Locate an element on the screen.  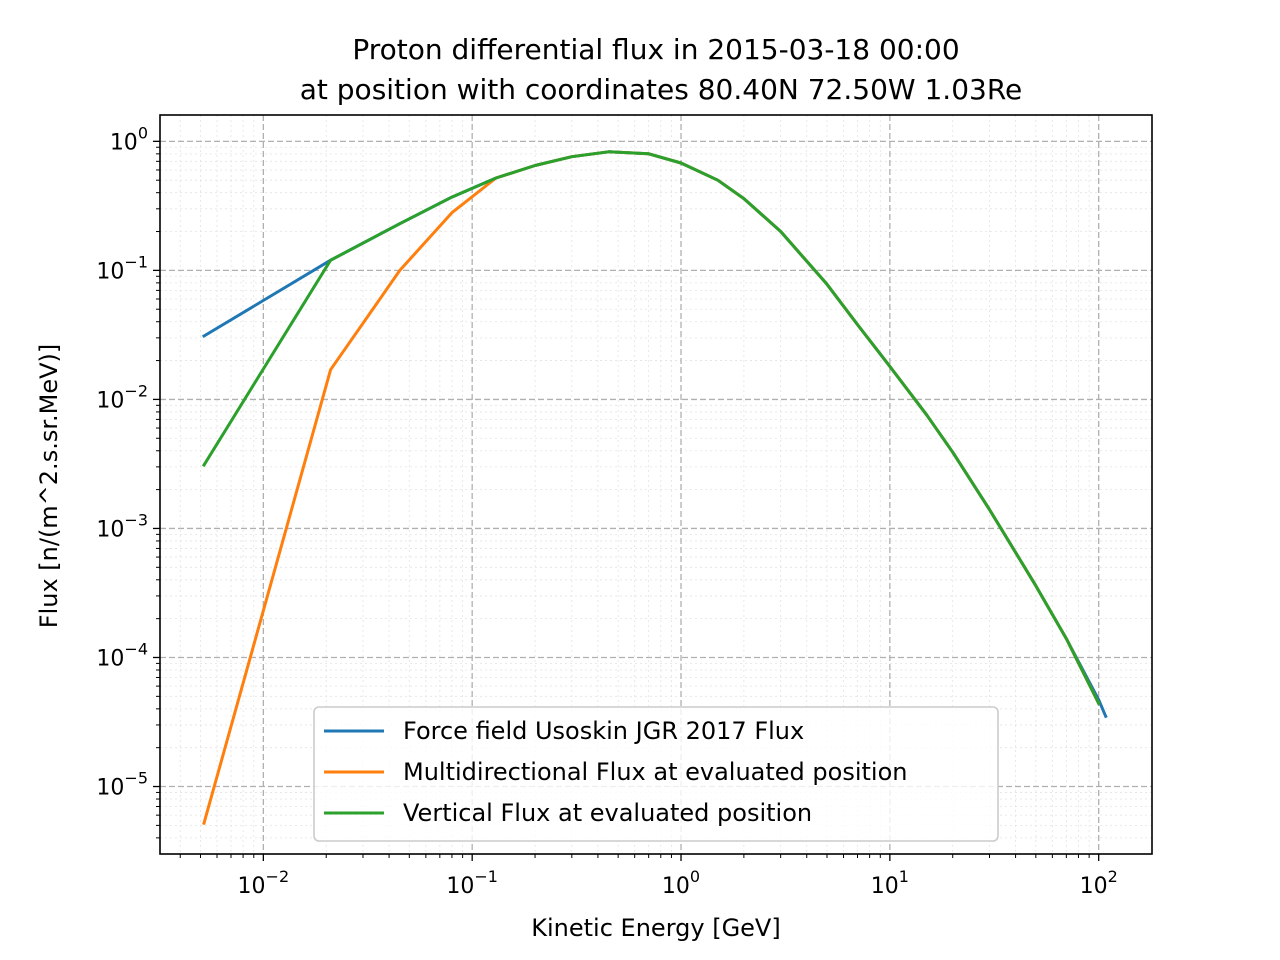
legend-label-force-field: Force field Usoskin JGR 2017 Flux is located at coordinates (603, 731).